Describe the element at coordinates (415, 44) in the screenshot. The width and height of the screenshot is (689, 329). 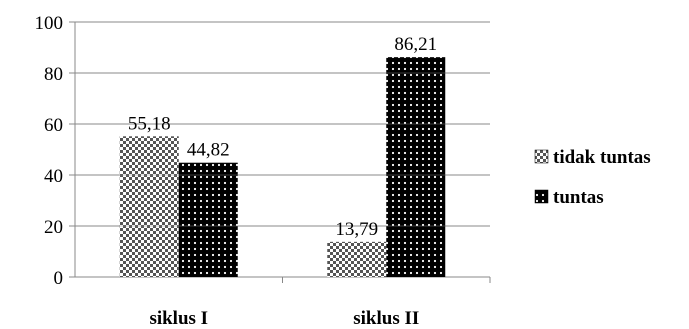
I see `data-label-1-1: 86,21` at that location.